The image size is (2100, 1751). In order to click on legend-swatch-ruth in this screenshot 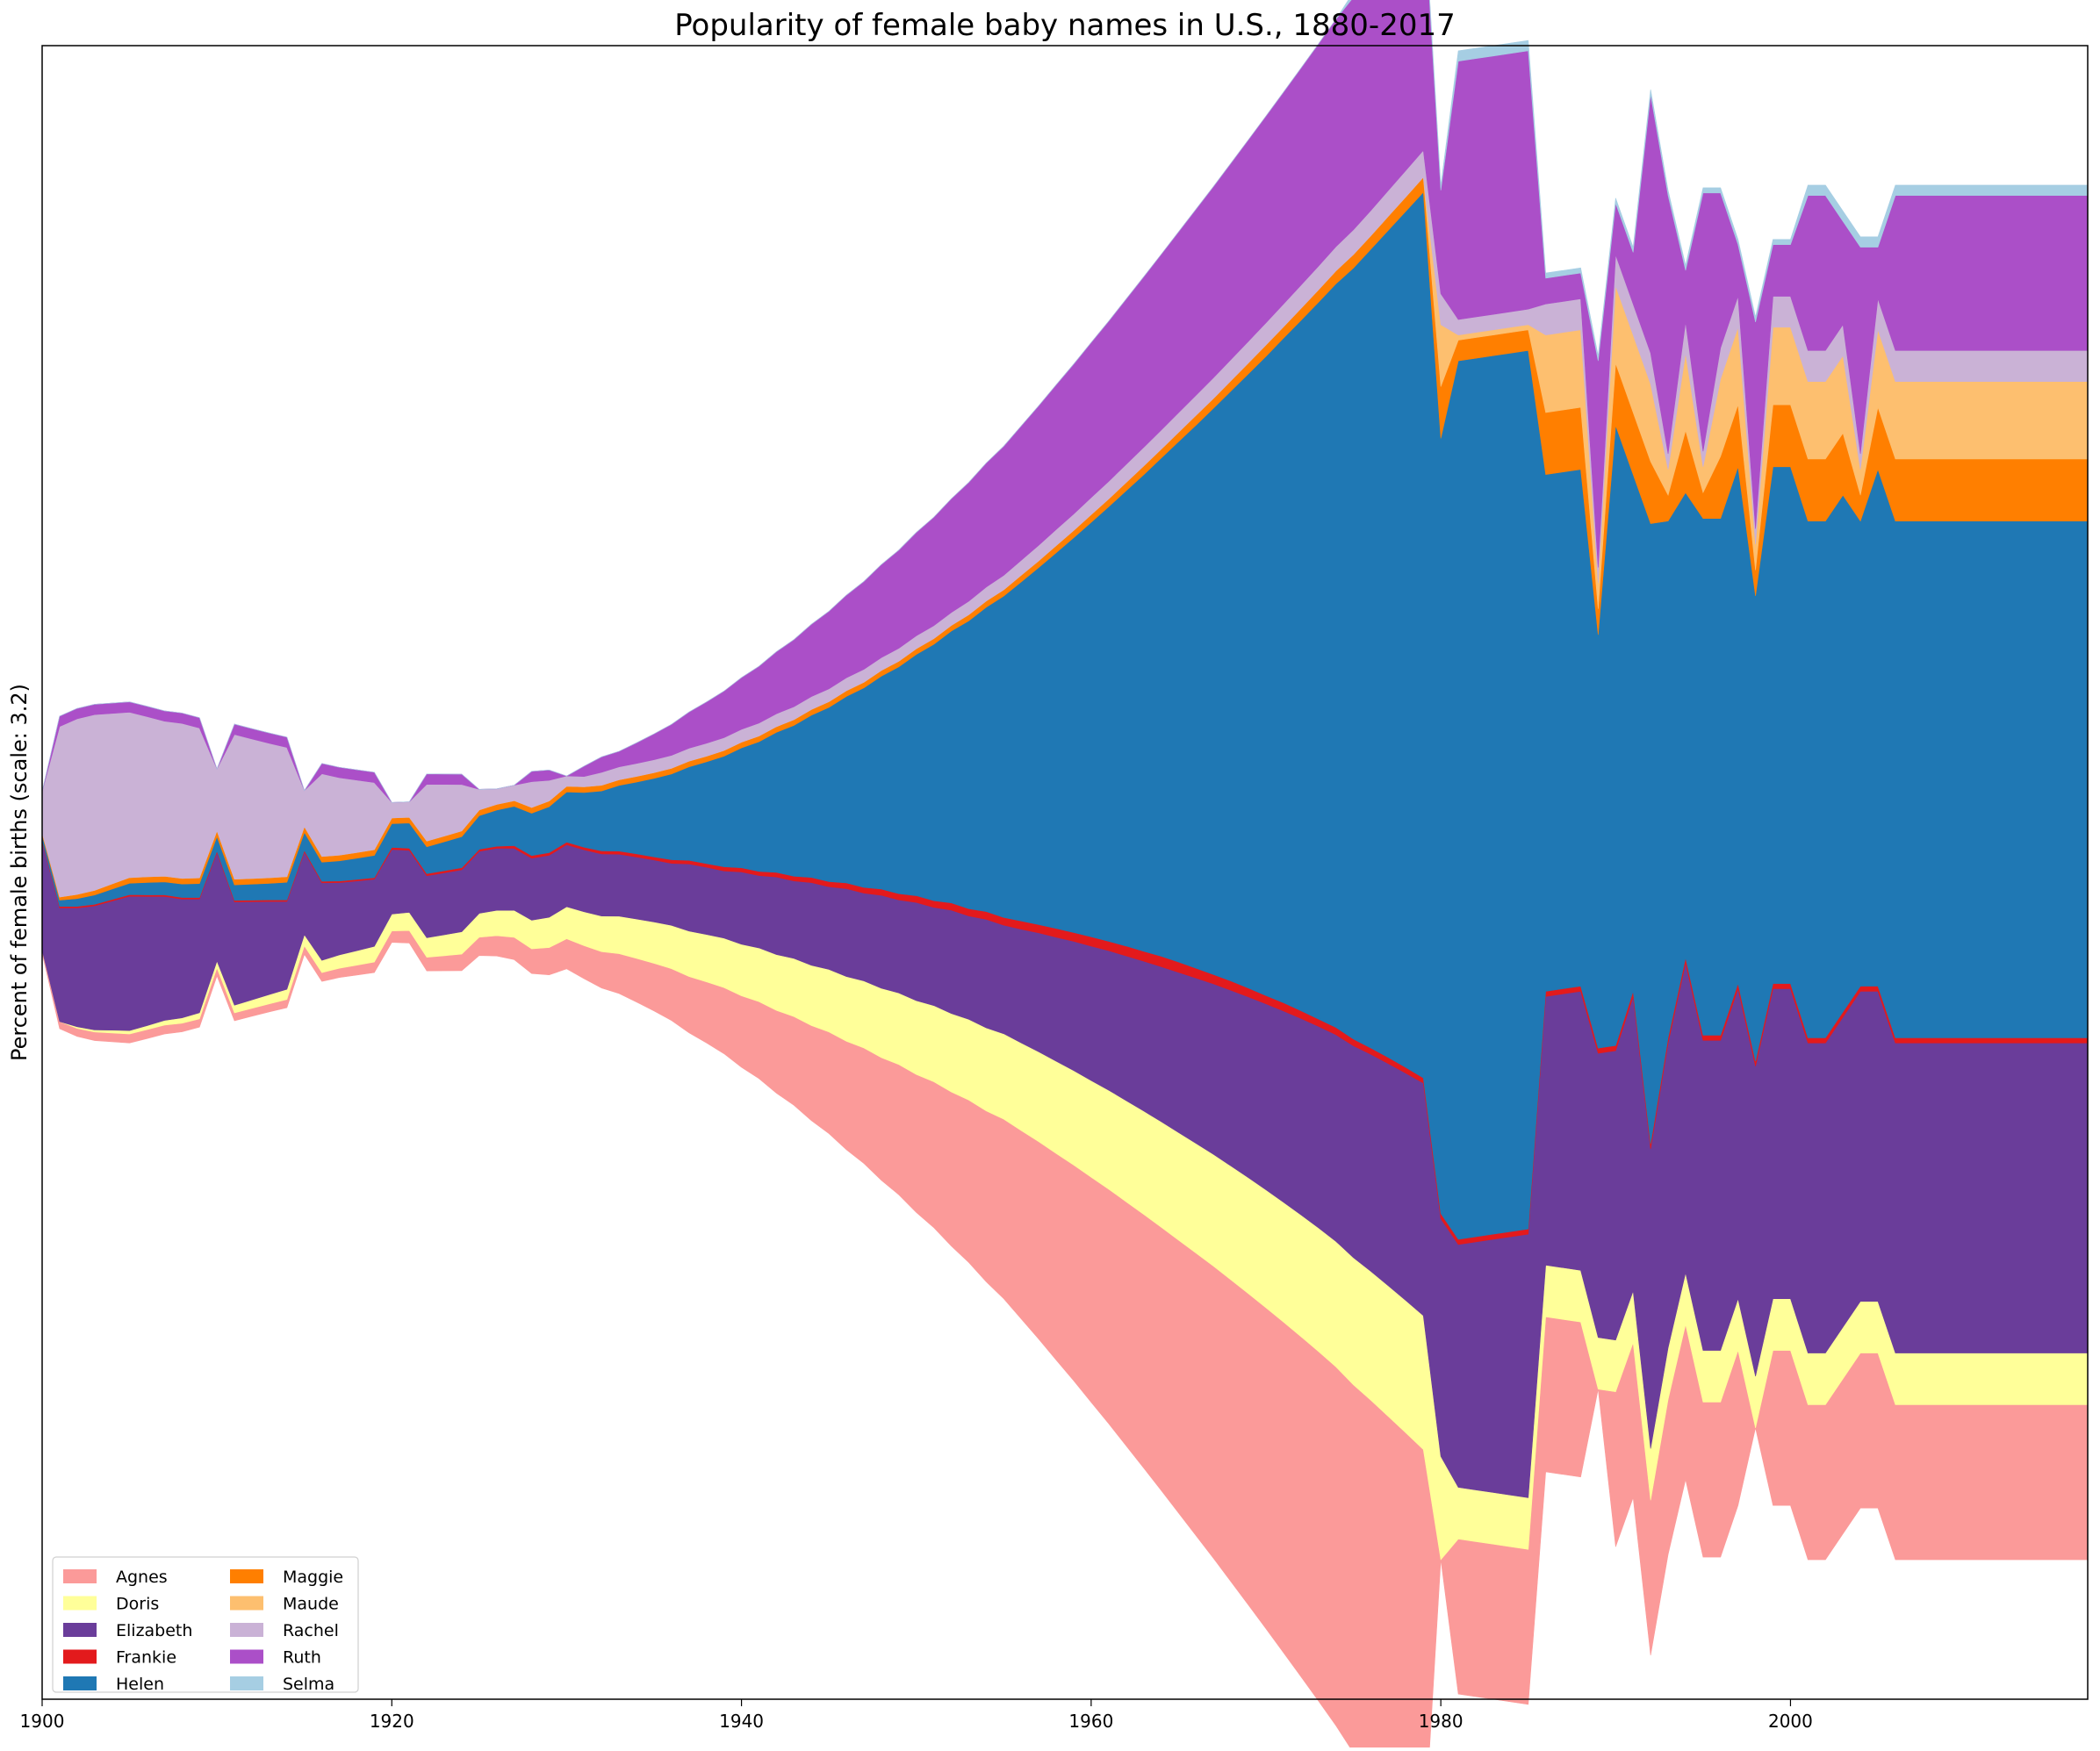, I will do `click(246, 1656)`.